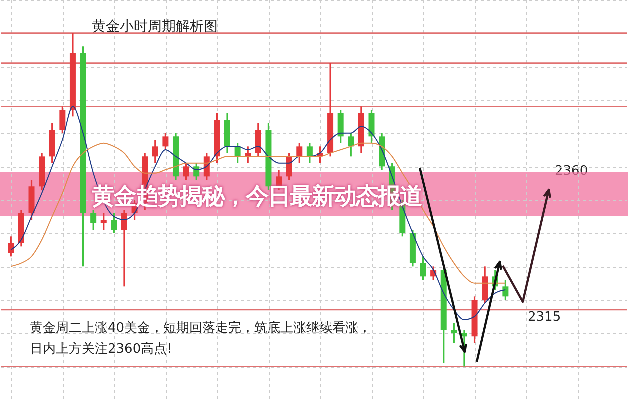  I want to click on chart-title: 黄金小时周期解析图, so click(155, 27).